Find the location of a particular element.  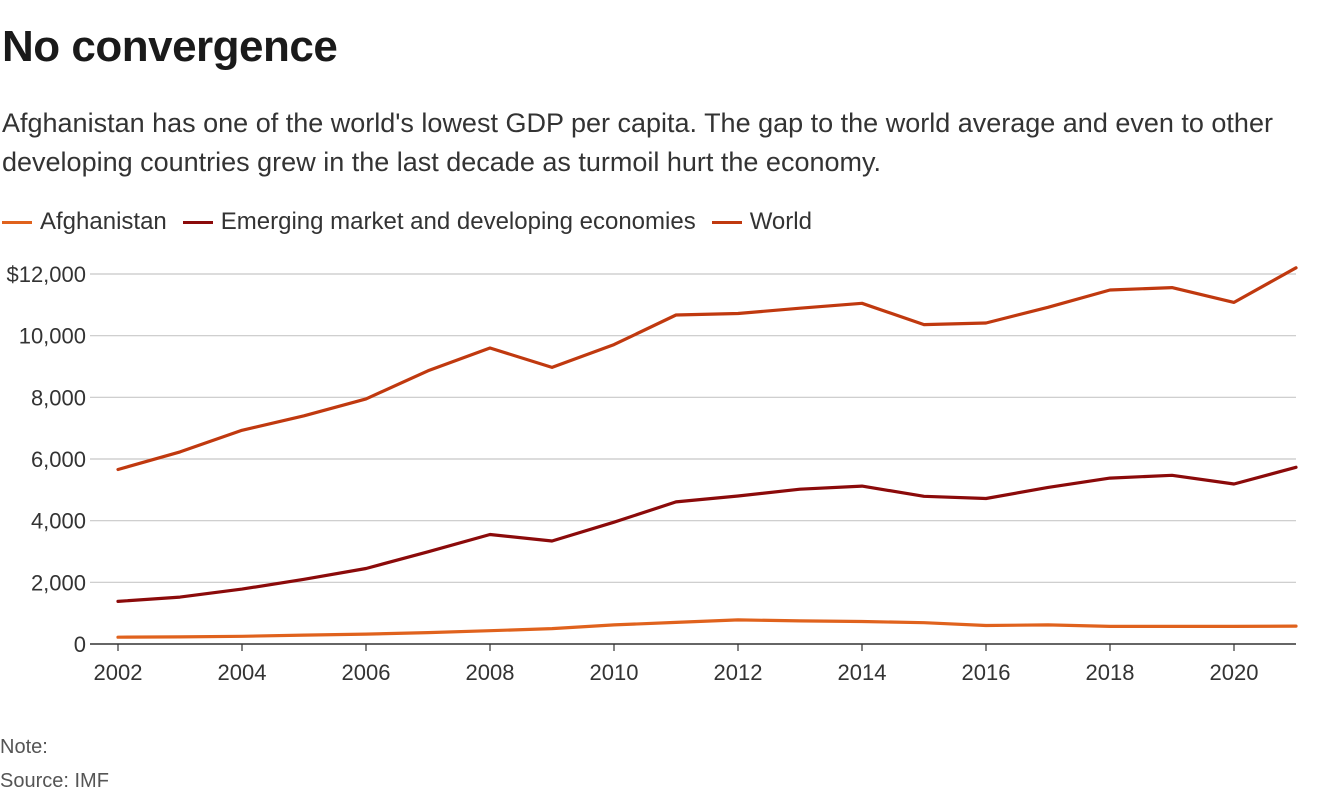

y-axis-ticks: $12,000 10,000 8,000 6,000 4,000 2,000 0 is located at coordinates (46, 459).